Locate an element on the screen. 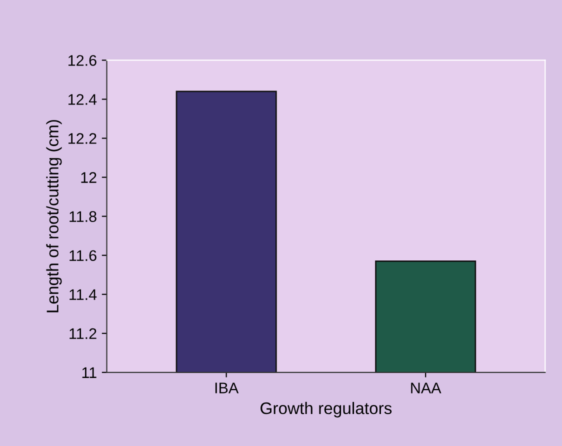  y-tick-label: 11 is located at coordinates (89, 372).